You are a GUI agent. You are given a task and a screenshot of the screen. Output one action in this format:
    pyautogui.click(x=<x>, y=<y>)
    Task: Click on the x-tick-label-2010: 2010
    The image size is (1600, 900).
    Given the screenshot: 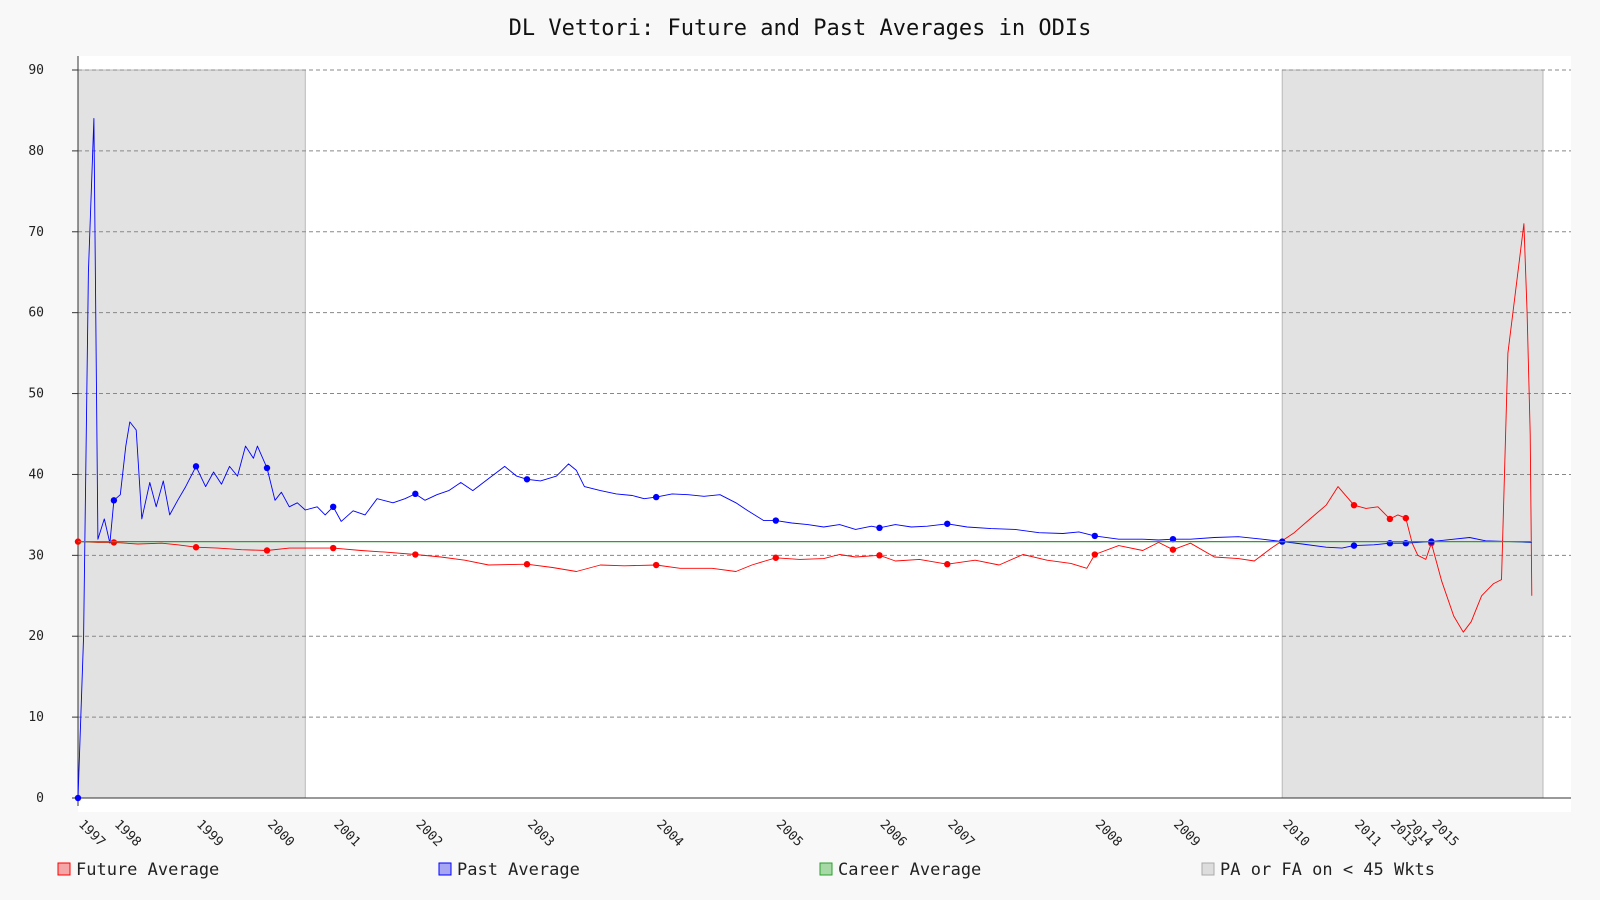 What is the action you would take?
    pyautogui.click(x=1295, y=833)
    